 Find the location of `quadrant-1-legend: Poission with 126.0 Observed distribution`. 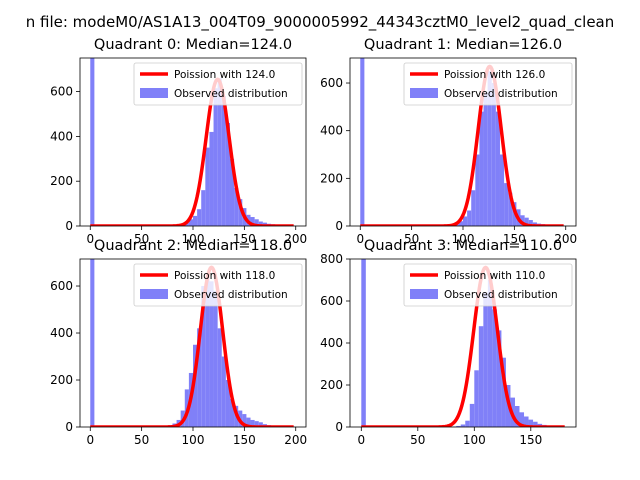

quadrant-1-legend: Poission with 126.0 Observed distribution is located at coordinates (488, 84).